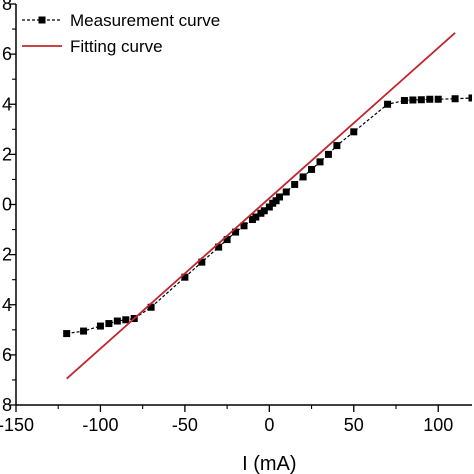 The width and height of the screenshot is (474, 474). I want to click on x-tick-label: -100, so click(100, 425).